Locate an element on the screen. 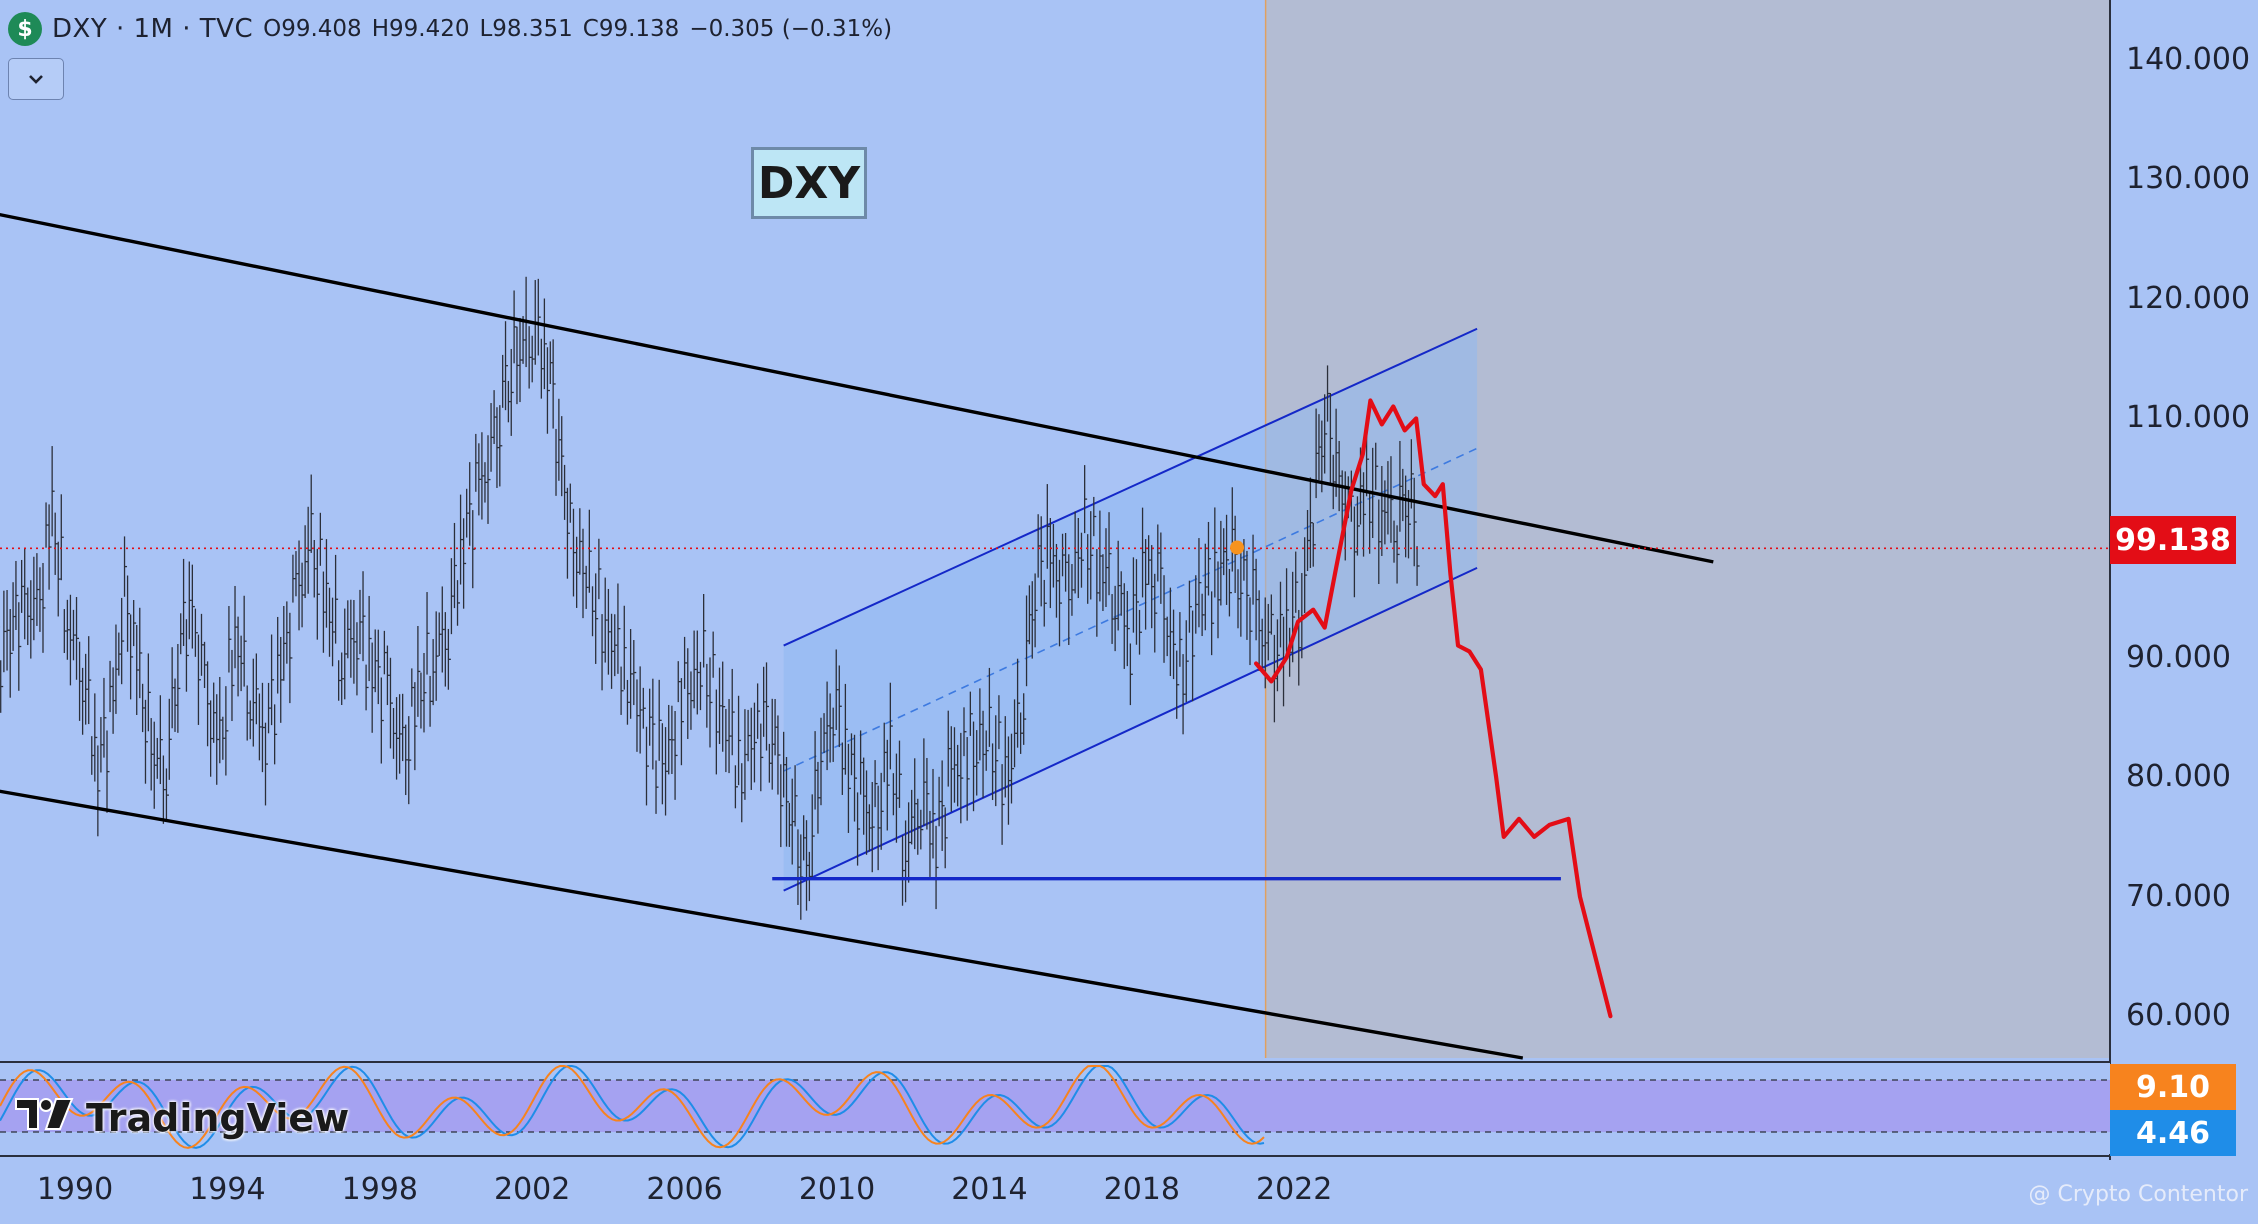 The image size is (2258, 1224). collapse-legend-button is located at coordinates (36, 79).